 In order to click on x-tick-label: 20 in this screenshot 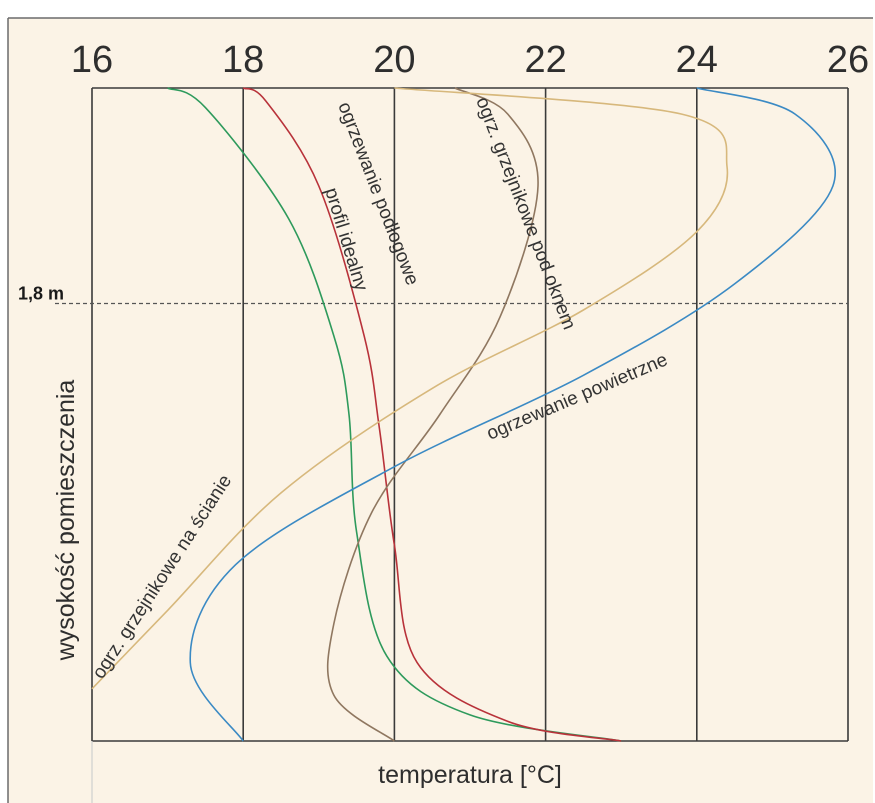, I will do `click(394, 60)`.